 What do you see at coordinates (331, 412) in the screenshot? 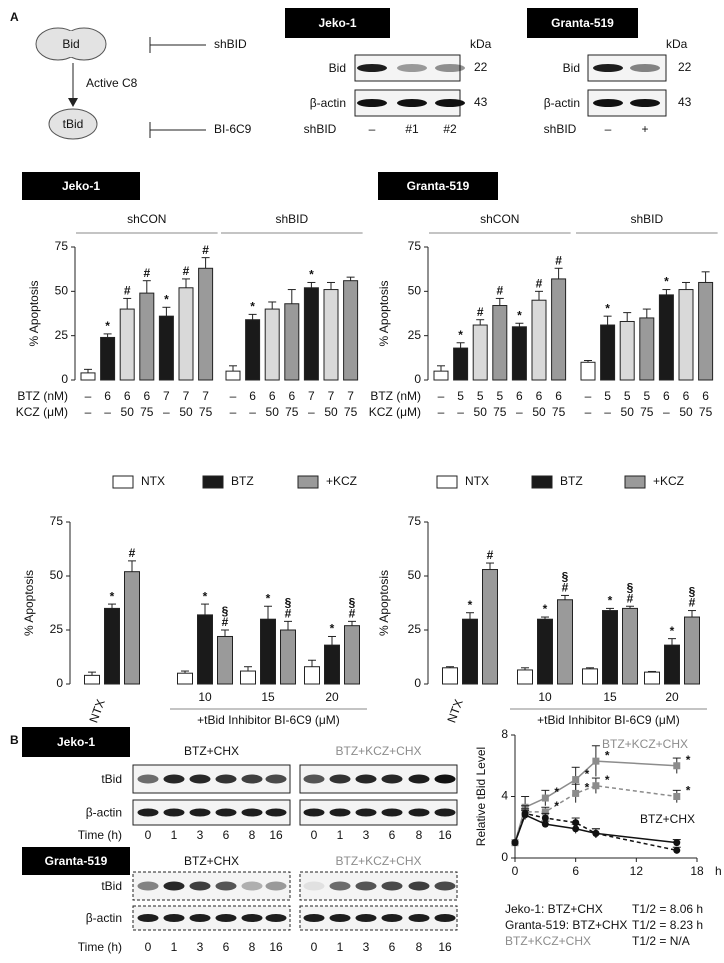
I see `category-label: 50` at bounding box center [331, 412].